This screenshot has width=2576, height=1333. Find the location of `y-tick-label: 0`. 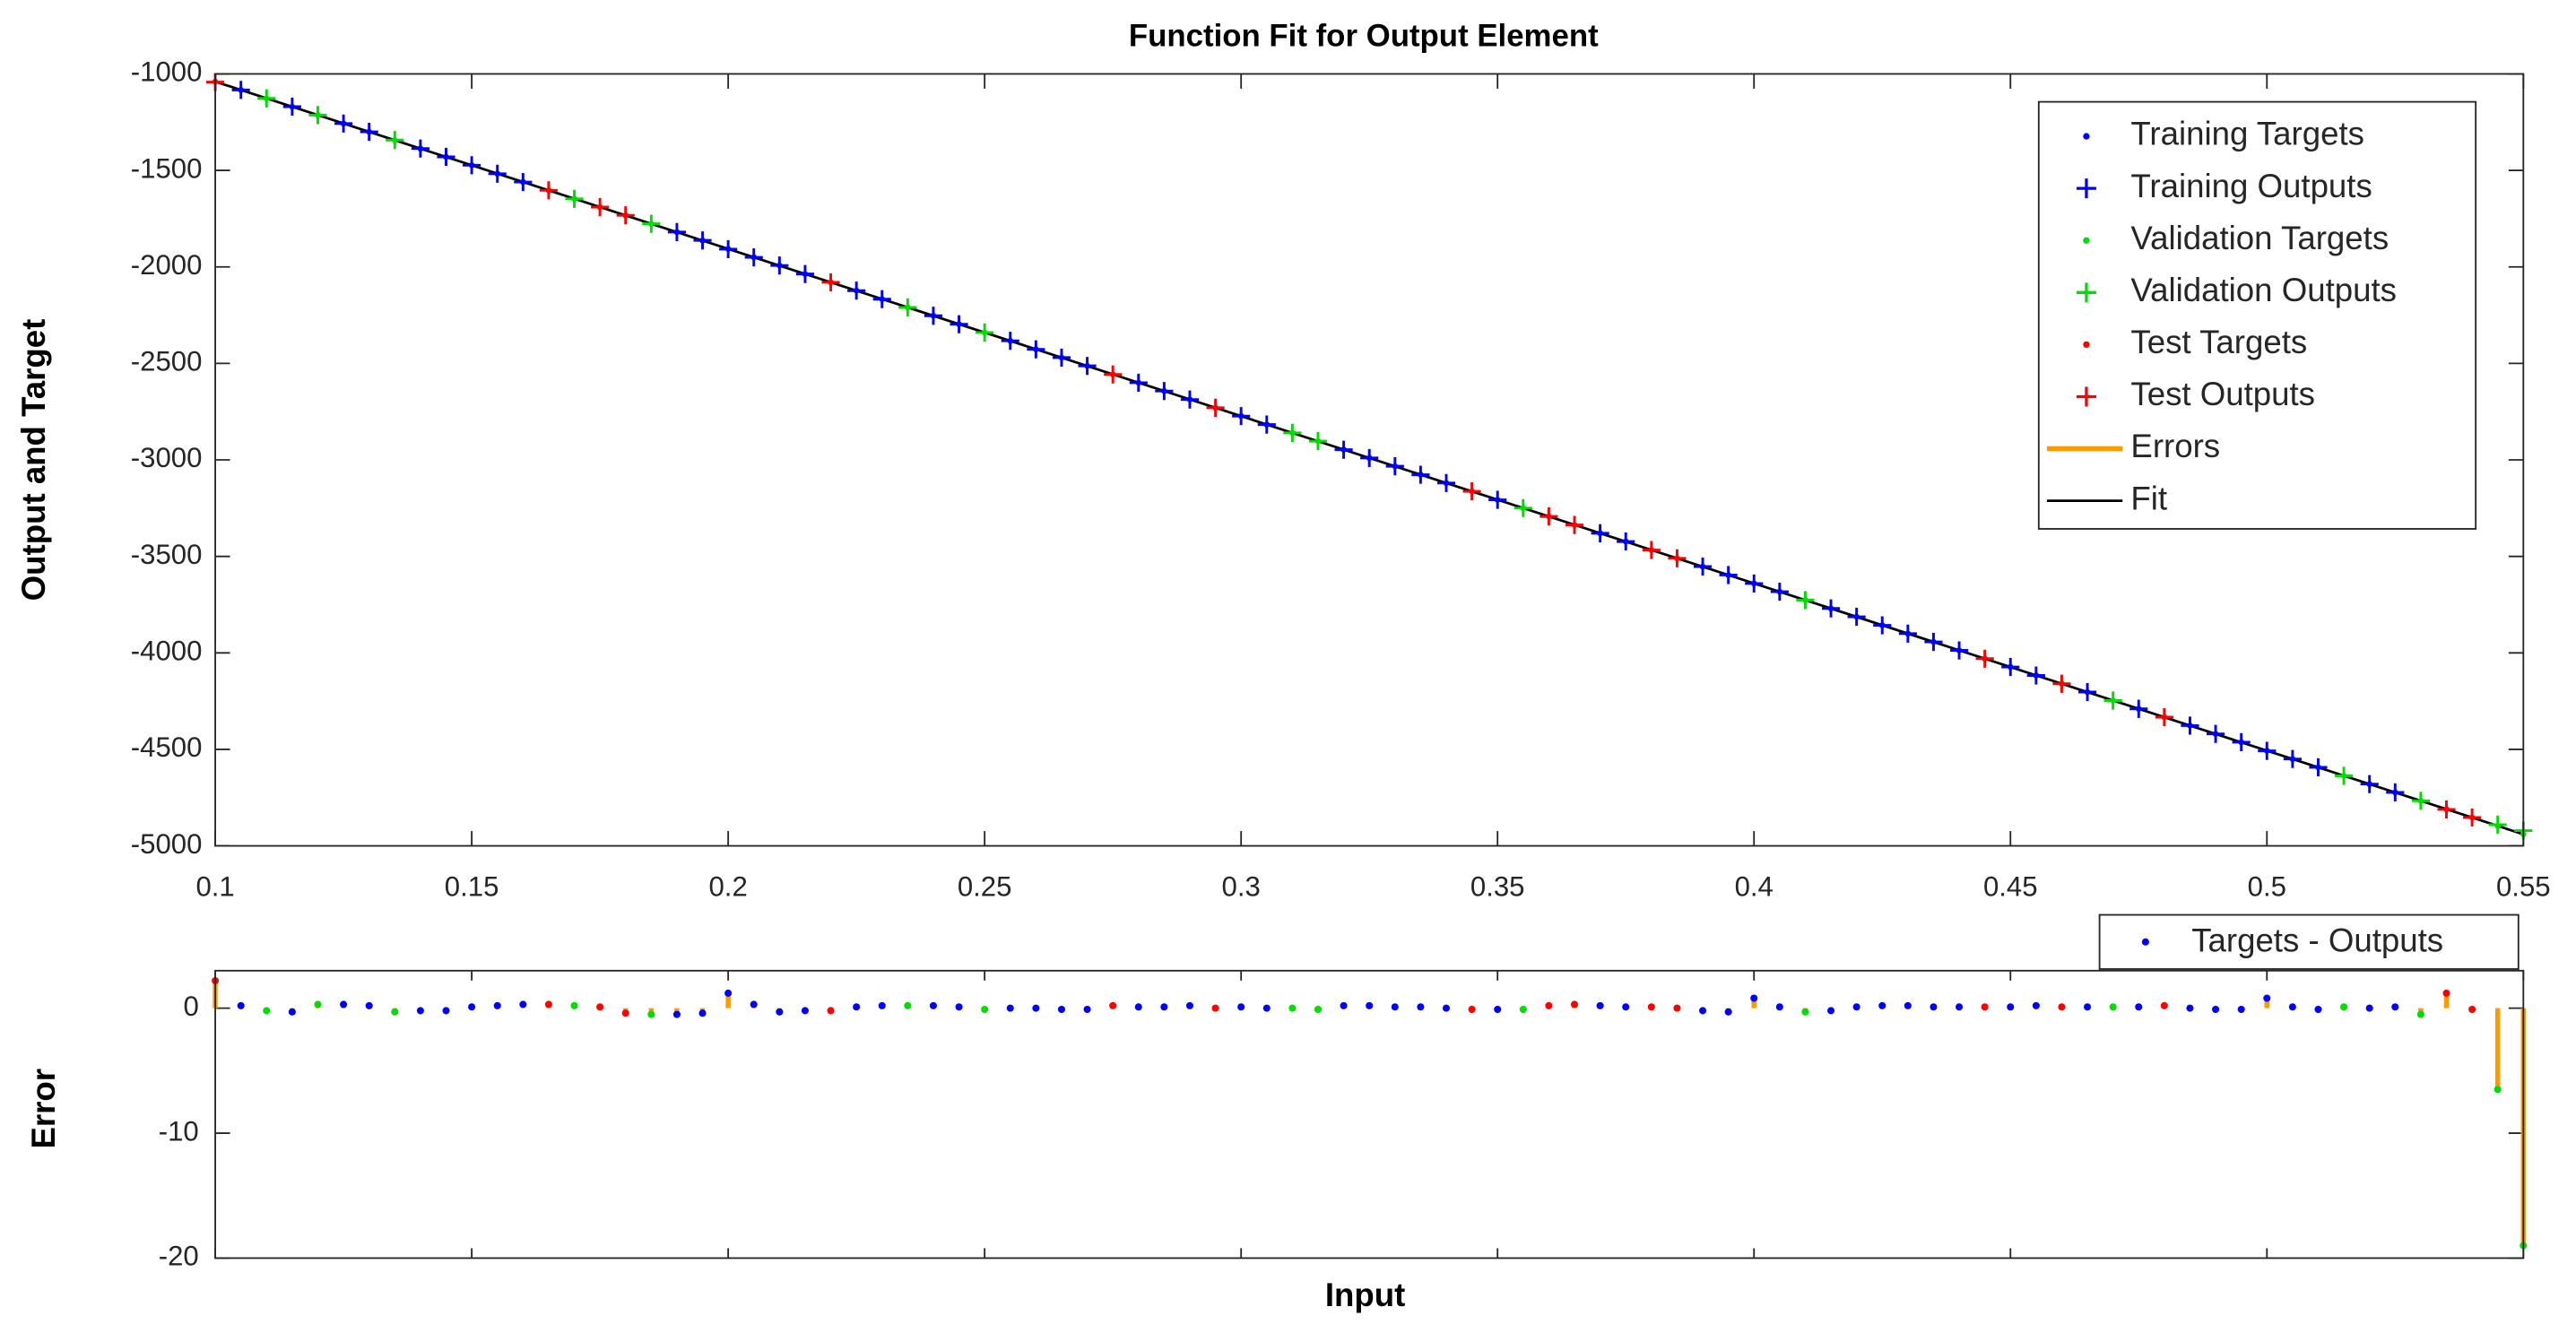

y-tick-label: 0 is located at coordinates (190, 1006).